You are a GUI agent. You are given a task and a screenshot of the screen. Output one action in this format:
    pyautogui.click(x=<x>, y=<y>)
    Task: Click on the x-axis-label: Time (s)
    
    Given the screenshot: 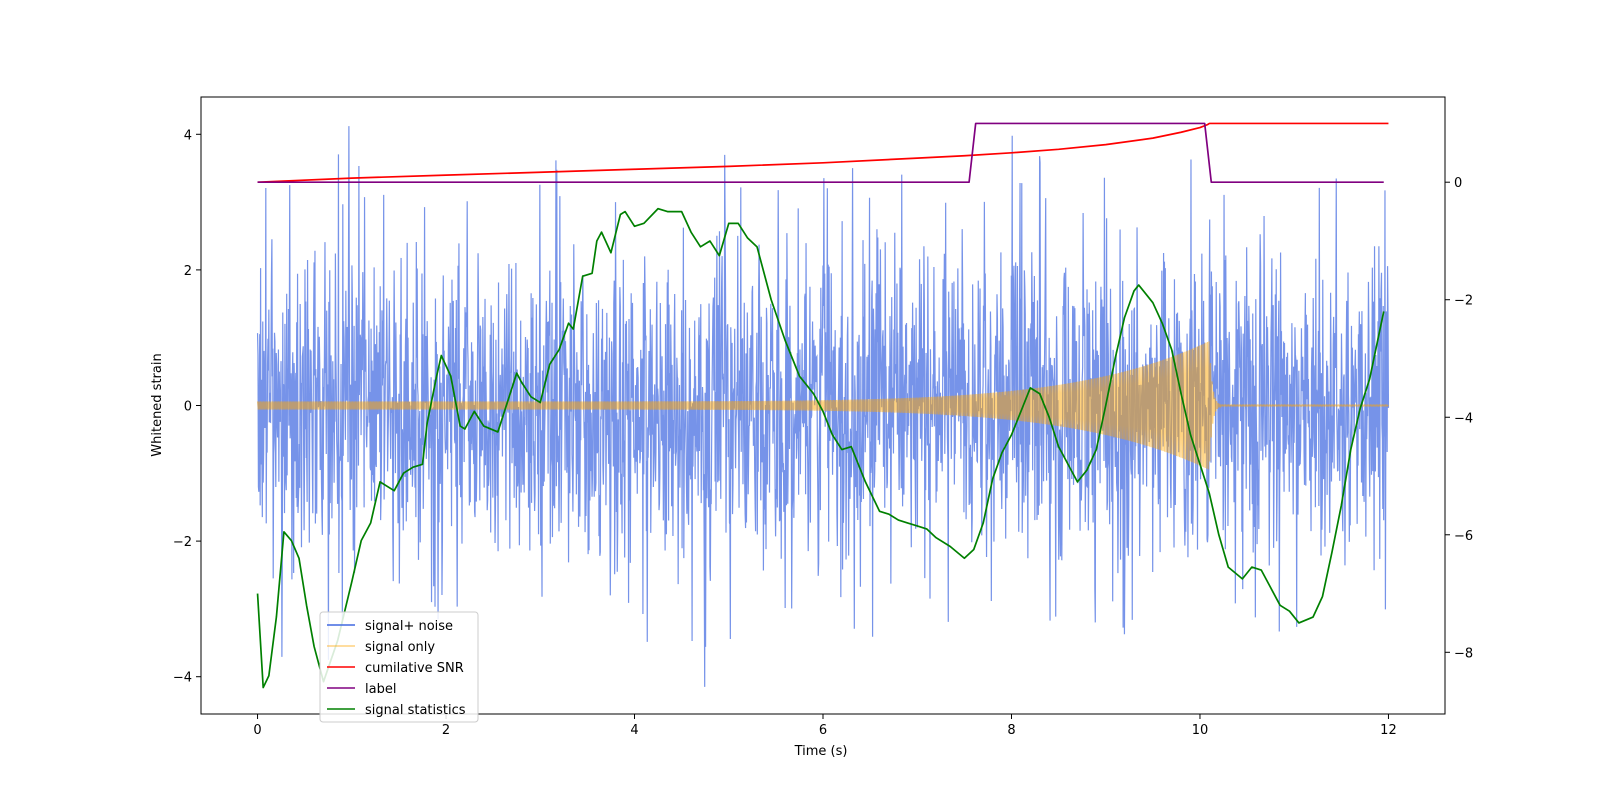 What is the action you would take?
    pyautogui.click(x=821, y=751)
    